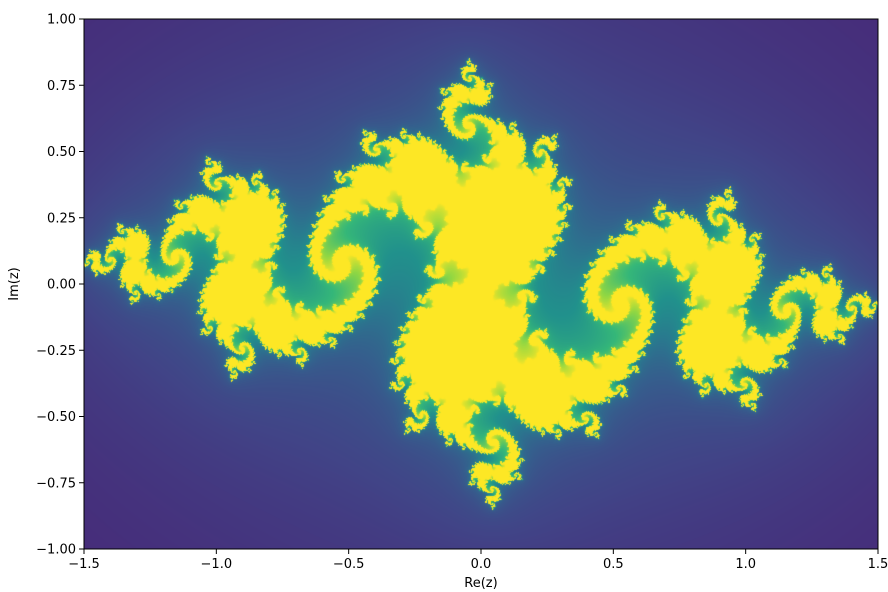  I want to click on y-tick-label: −0.75, so click(56, 483).